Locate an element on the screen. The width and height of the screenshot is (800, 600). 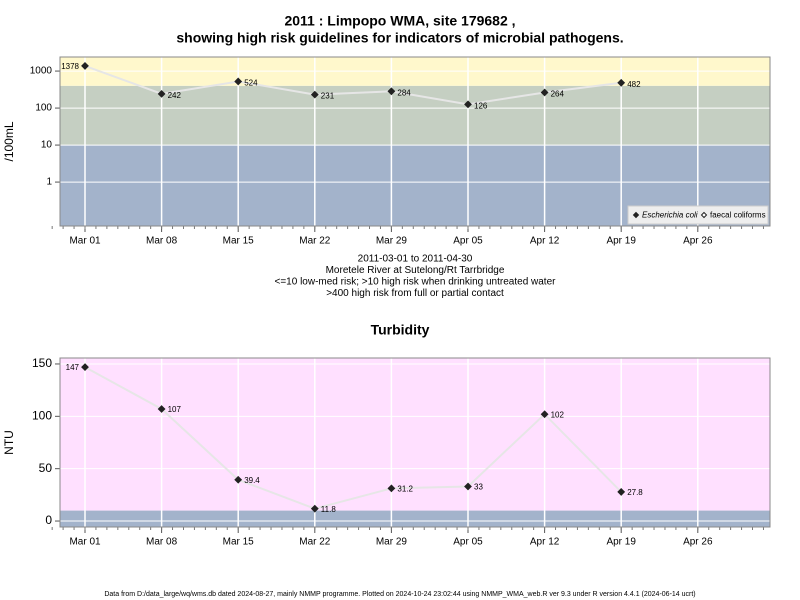
legend-label: faecal coliforms is located at coordinates (738, 215).